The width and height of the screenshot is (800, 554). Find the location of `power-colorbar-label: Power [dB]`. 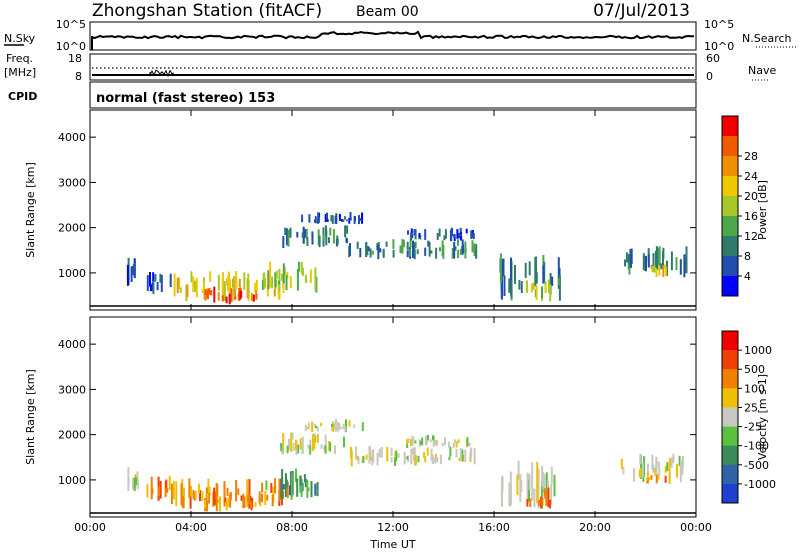

power-colorbar-label: Power [dB] is located at coordinates (762, 210).